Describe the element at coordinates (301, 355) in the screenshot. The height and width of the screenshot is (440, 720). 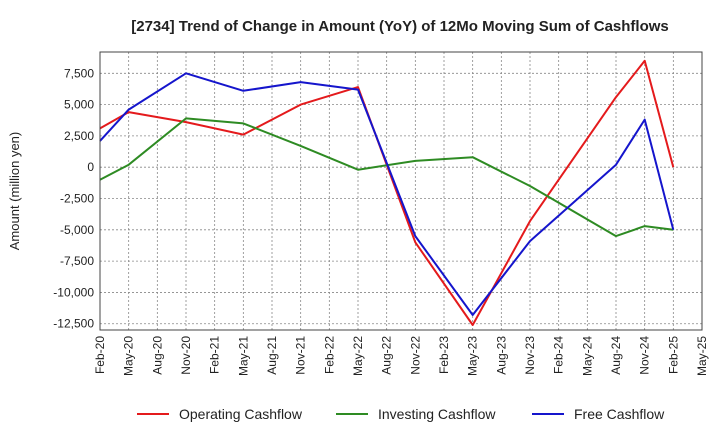
I see `x-tick-label: Nov-21` at that location.